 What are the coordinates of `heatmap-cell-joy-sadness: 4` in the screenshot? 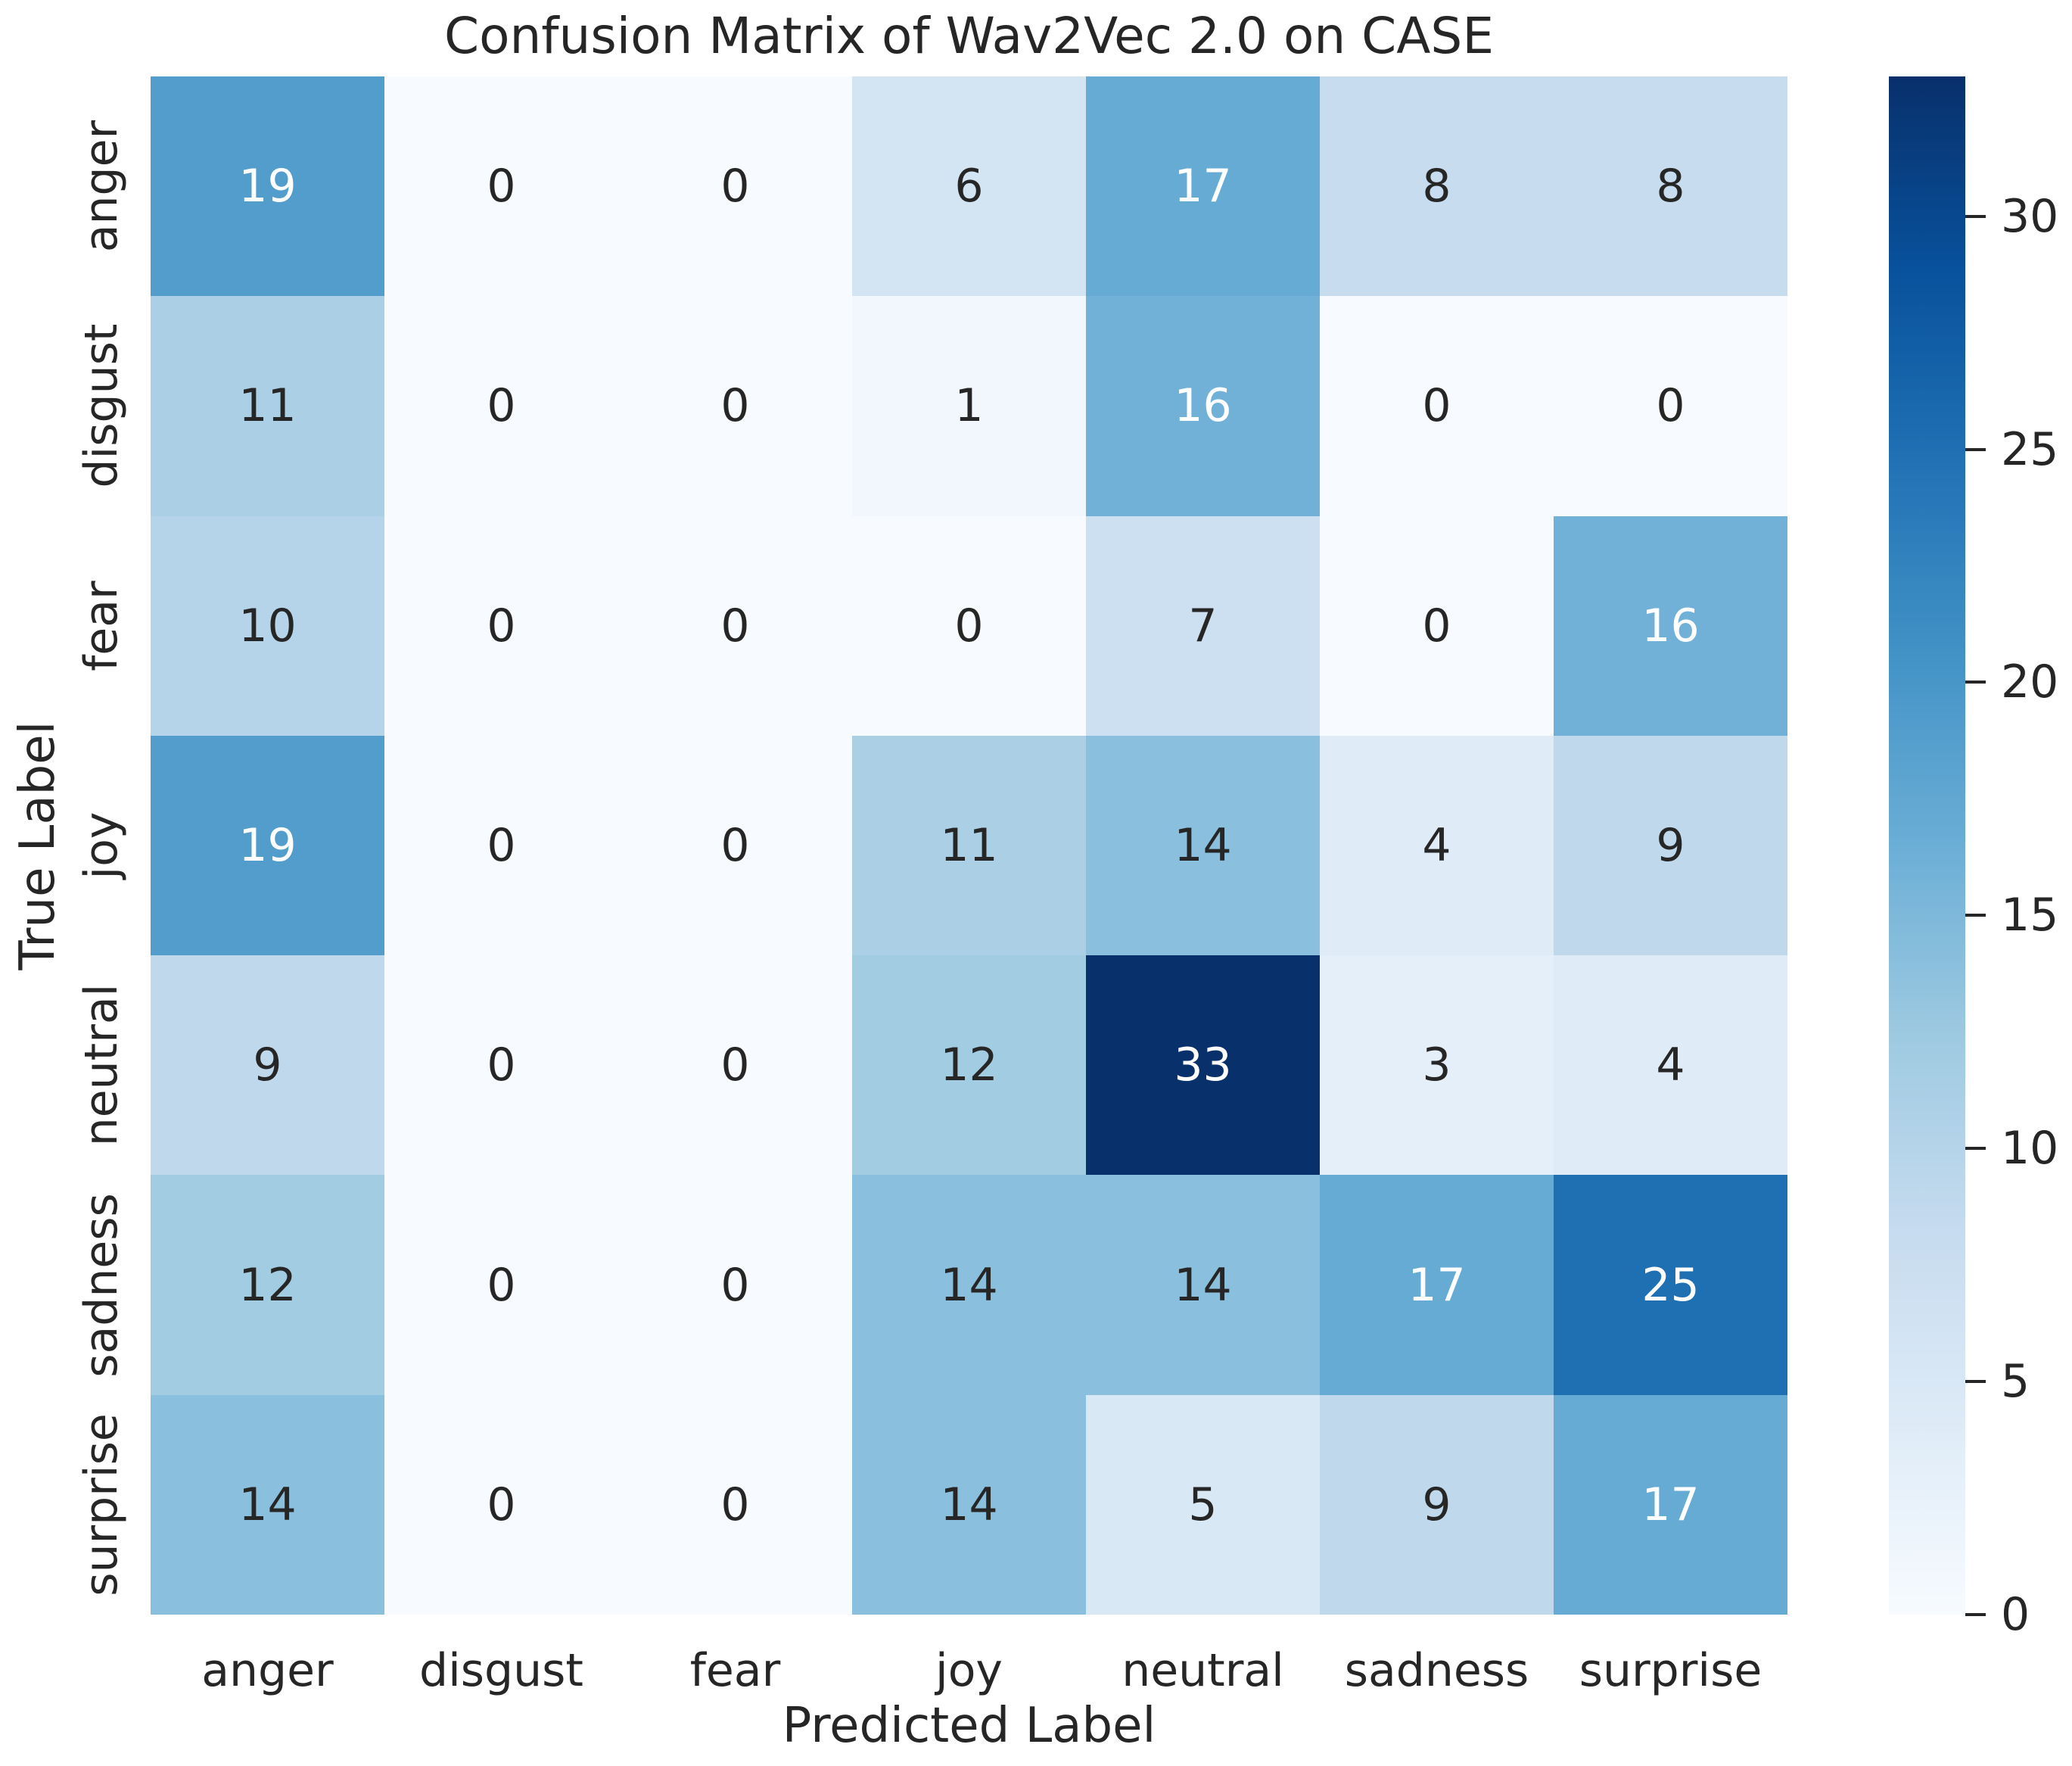 It's located at (1437, 845).